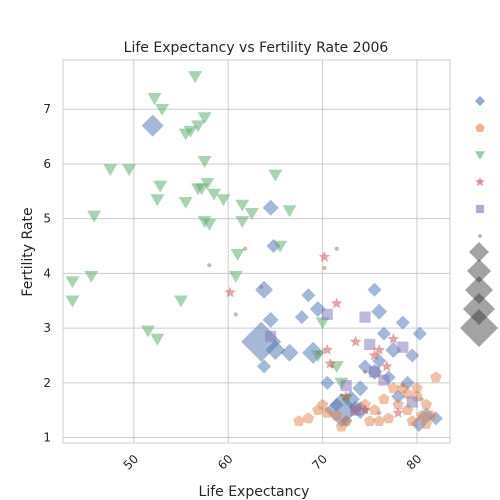 The height and width of the screenshot is (500, 500). What do you see at coordinates (47, 438) in the screenshot?
I see `y-tick-label: 1` at bounding box center [47, 438].